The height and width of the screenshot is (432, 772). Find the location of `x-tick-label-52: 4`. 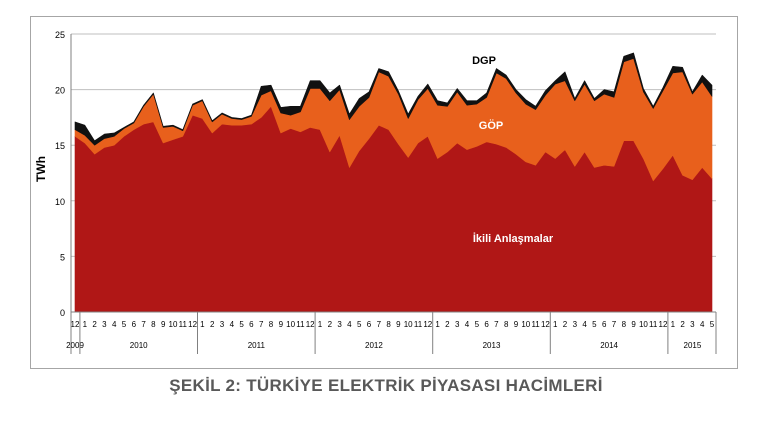

x-tick-label-52: 4 is located at coordinates (584, 324).